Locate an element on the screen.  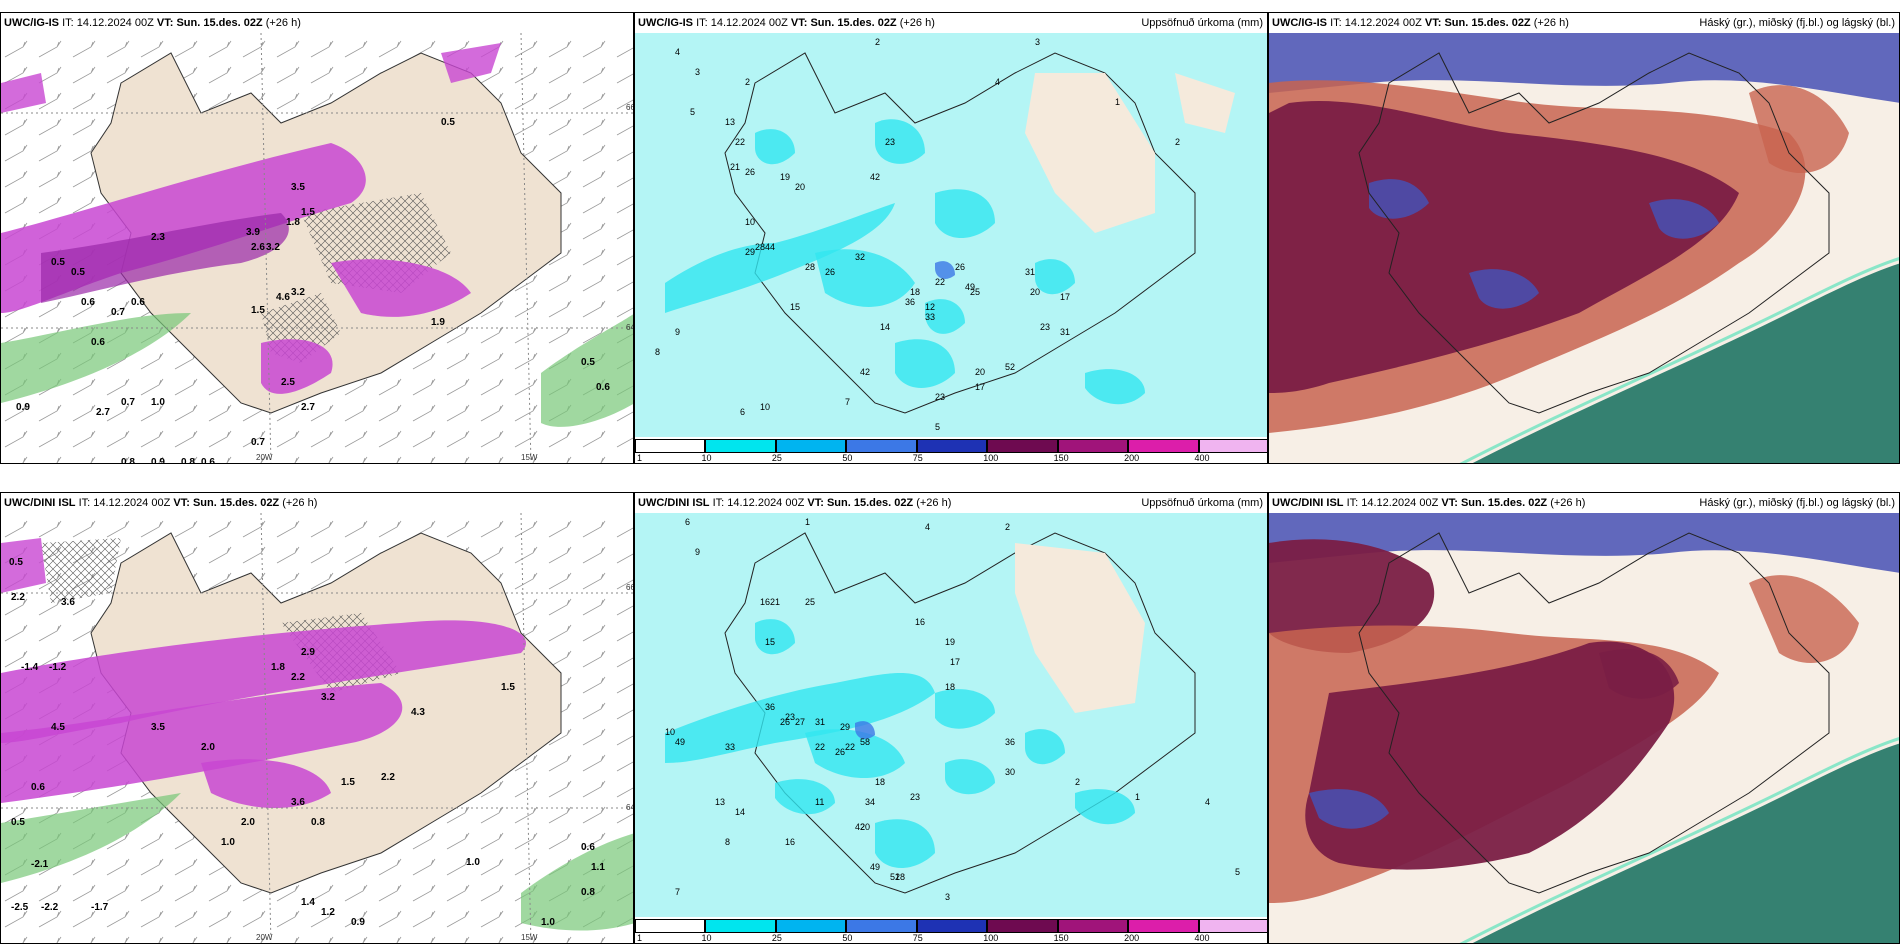
map-value-label: -1.2 is located at coordinates (58, 667).